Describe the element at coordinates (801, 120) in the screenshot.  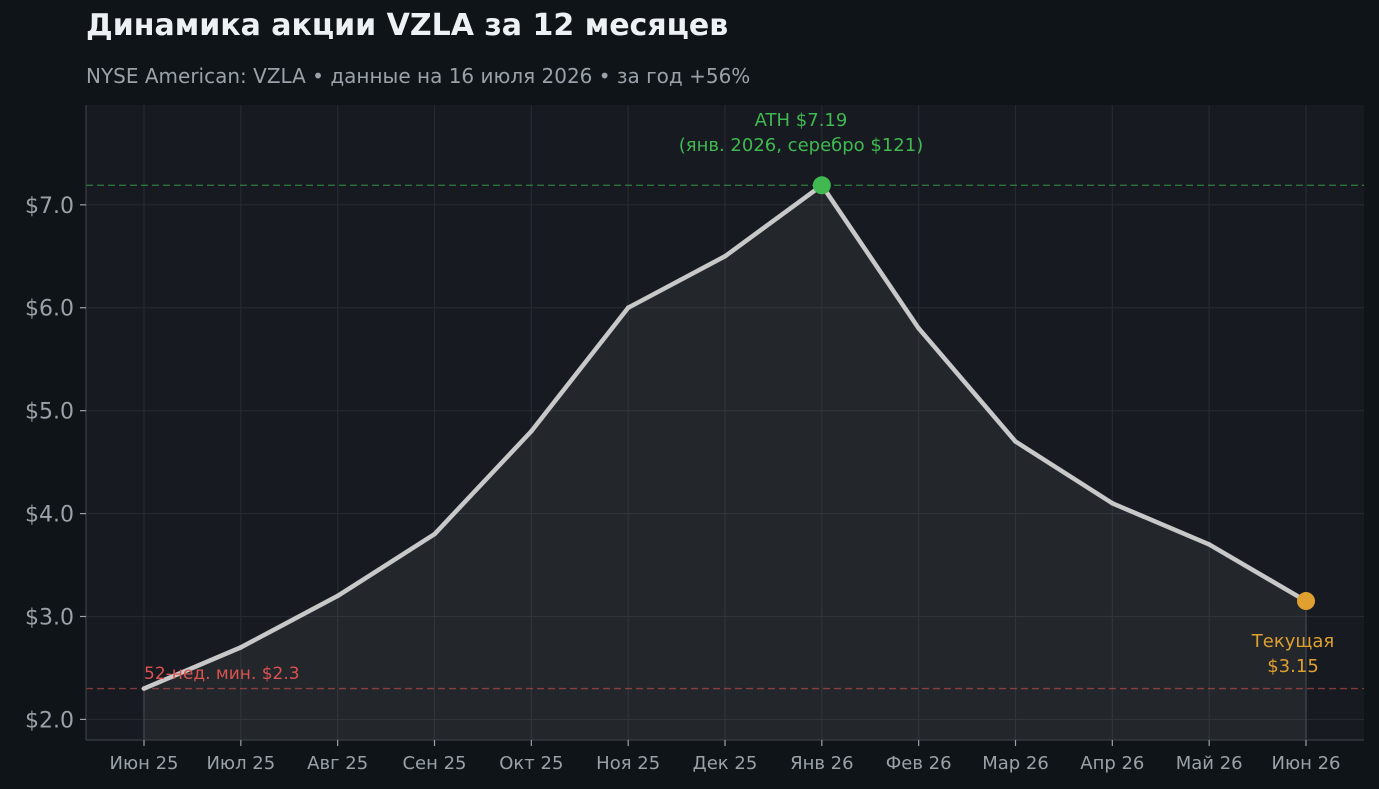
I see `ath-annotation-line1: ATH $7.19` at that location.